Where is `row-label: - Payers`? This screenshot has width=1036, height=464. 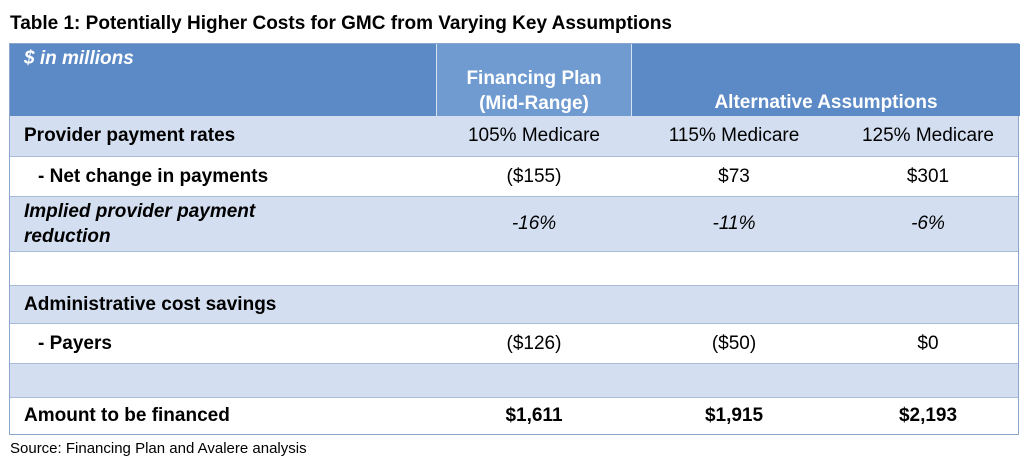
row-label: - Payers is located at coordinates (75, 343).